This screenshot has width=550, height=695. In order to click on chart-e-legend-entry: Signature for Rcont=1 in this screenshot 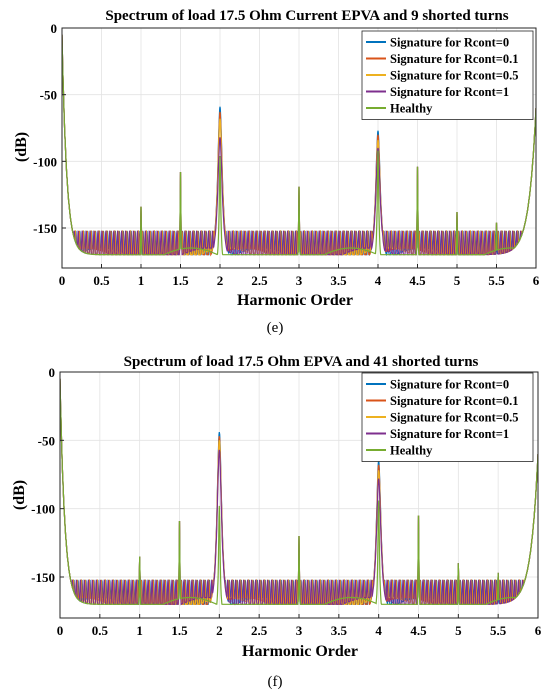, I will do `click(449, 92)`.